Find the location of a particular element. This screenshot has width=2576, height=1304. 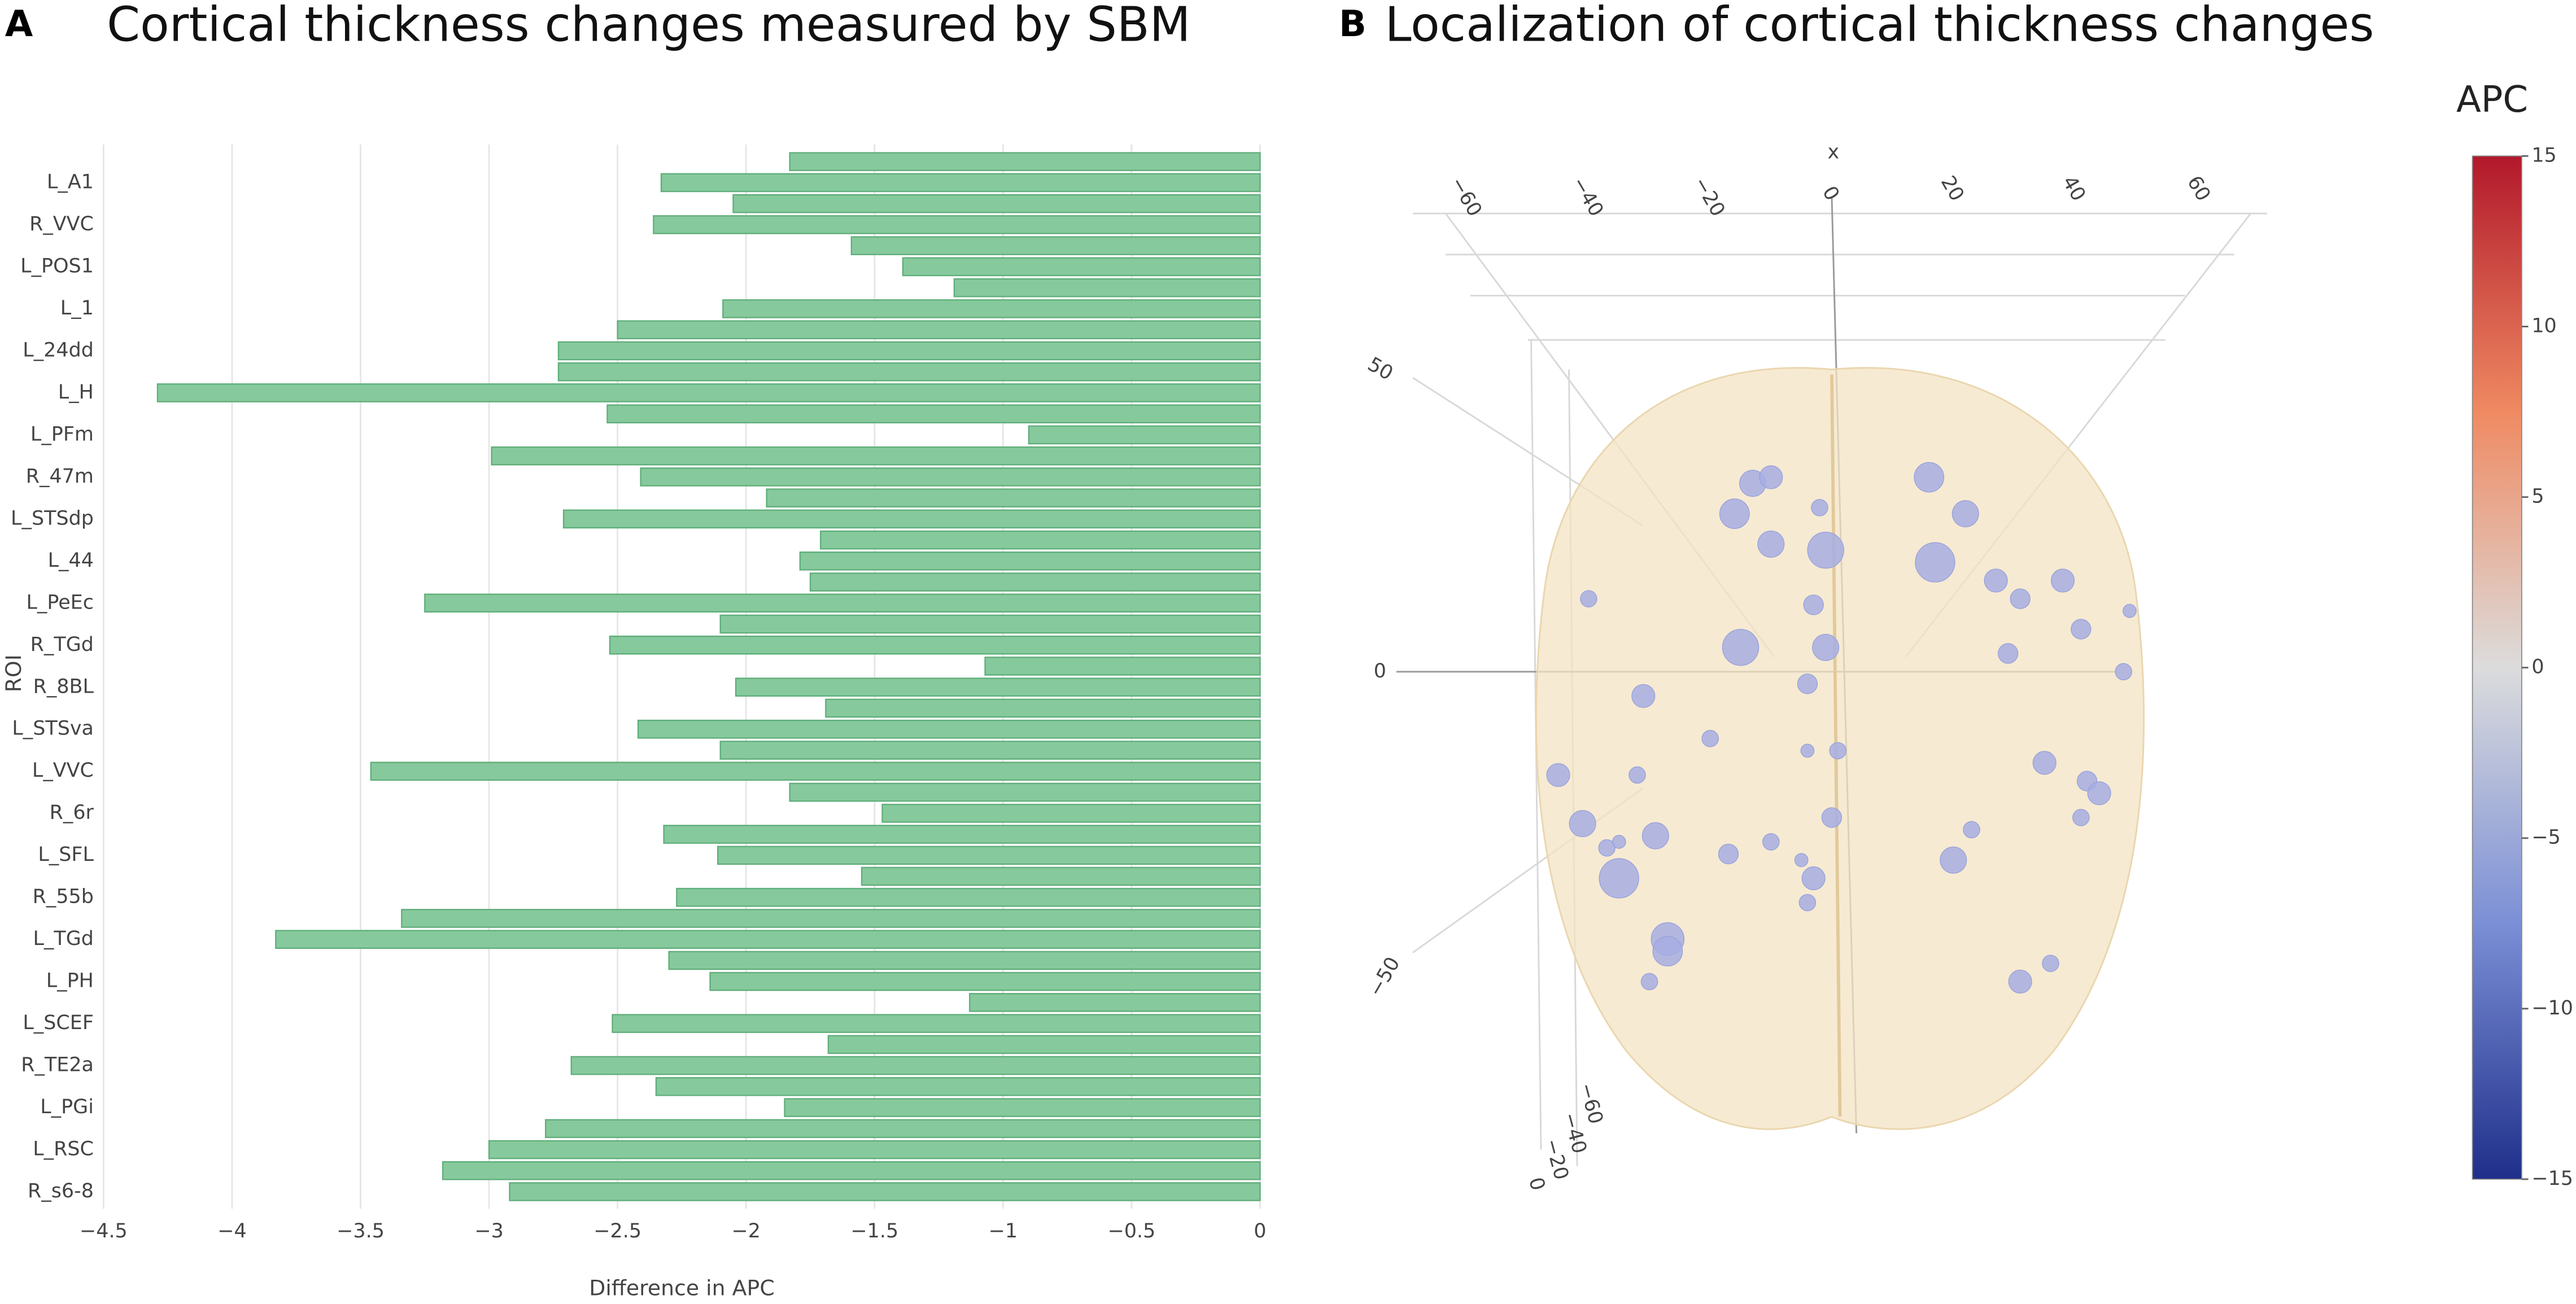

y-tick-label: L_VVC is located at coordinates (63, 770).